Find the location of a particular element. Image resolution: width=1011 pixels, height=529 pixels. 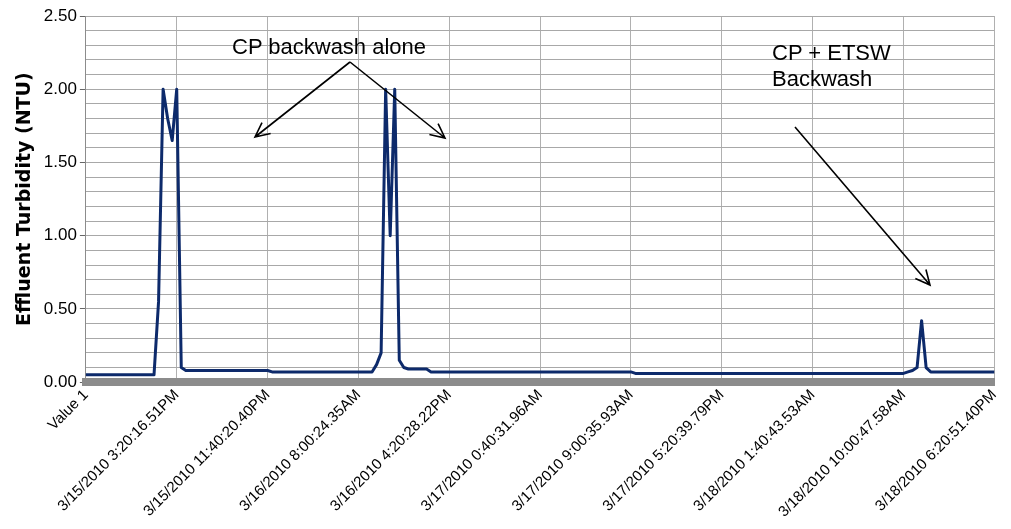

y-tick-label: 2.50 is located at coordinates (60, 15).